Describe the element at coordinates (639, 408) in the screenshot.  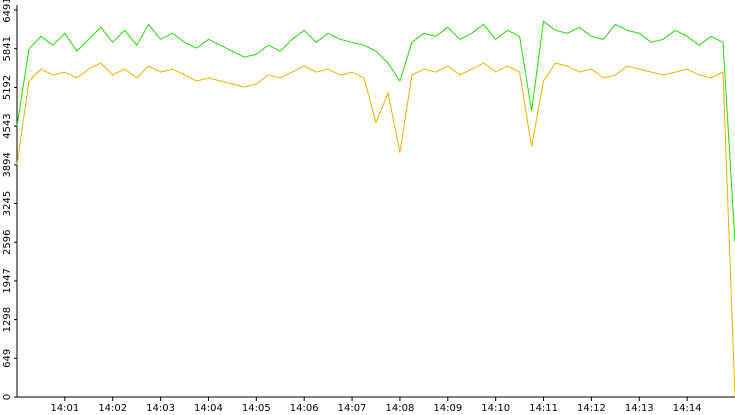
I see `x-tick-label: 14:13` at that location.